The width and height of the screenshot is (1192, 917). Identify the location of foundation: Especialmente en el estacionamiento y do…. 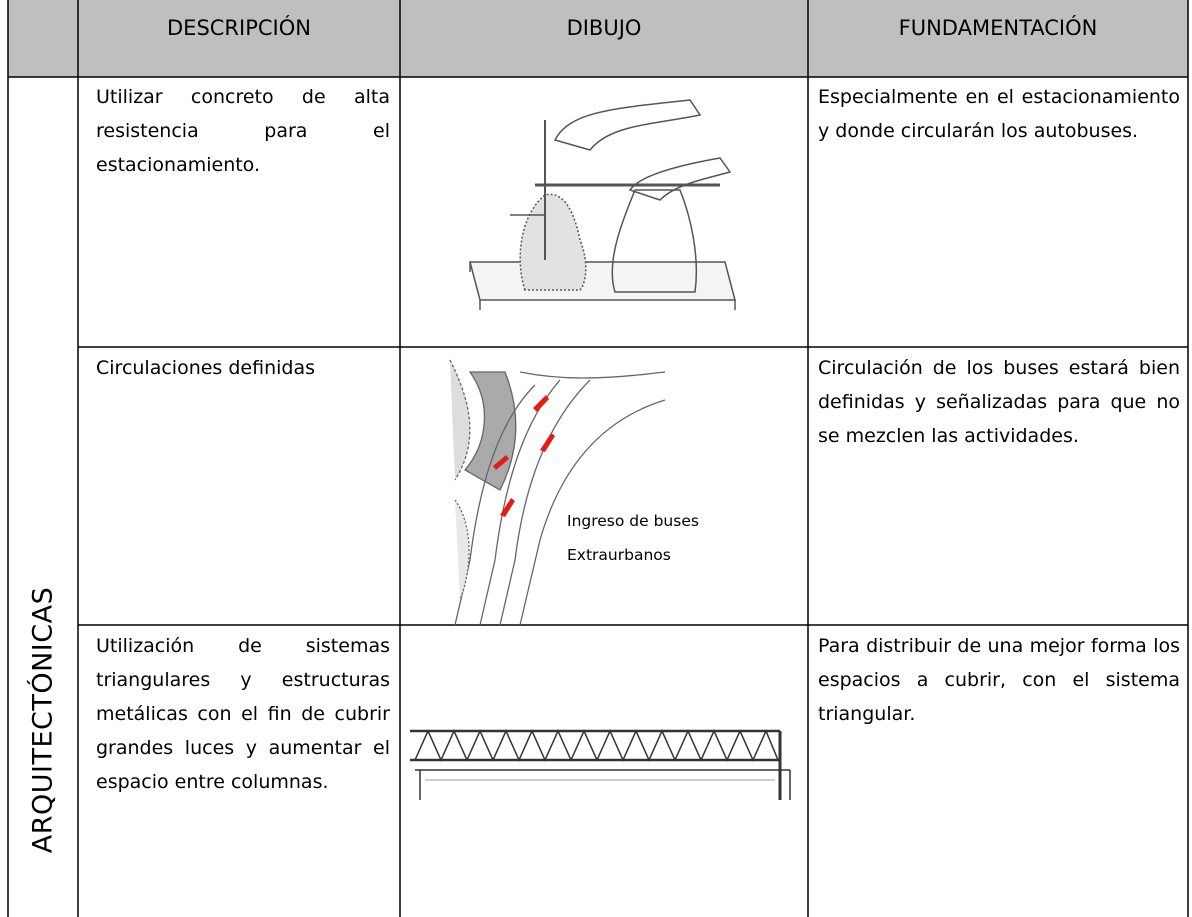
(999, 114).